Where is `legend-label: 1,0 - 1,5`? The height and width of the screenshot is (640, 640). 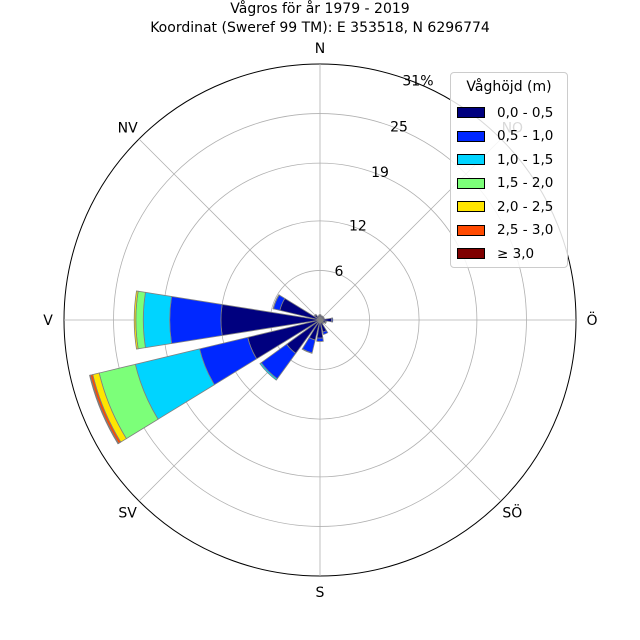
legend-label: 1,0 - 1,5 is located at coordinates (525, 159).